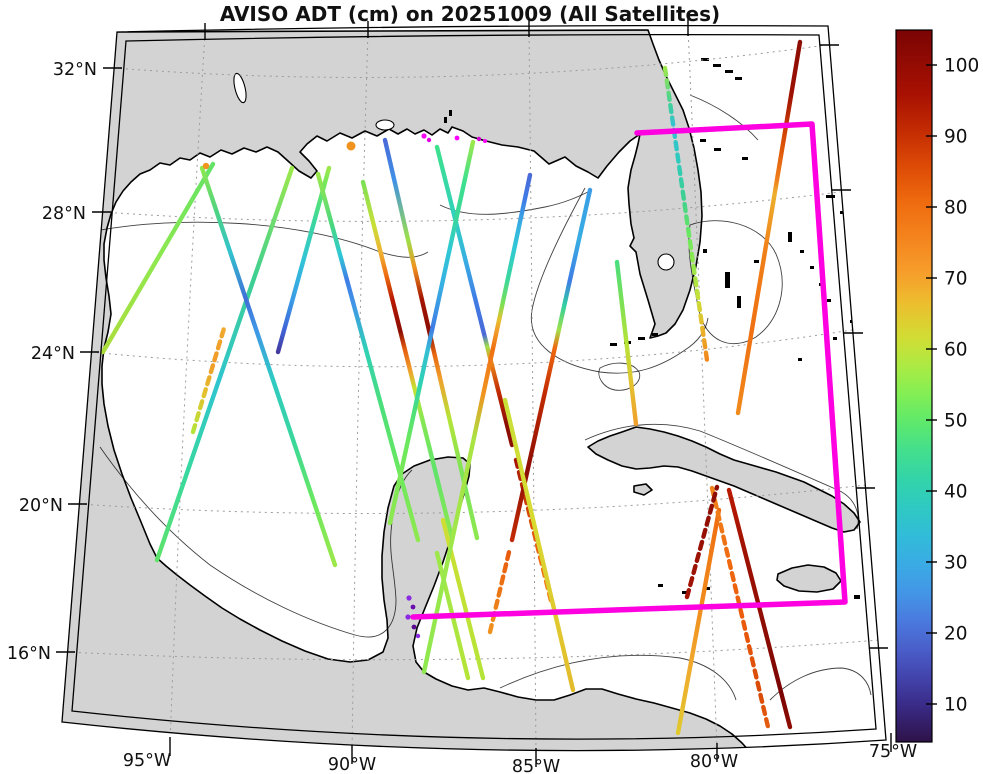 Image resolution: width=983 pixels, height=774 pixels. I want to click on jamaica, so click(809, 578).